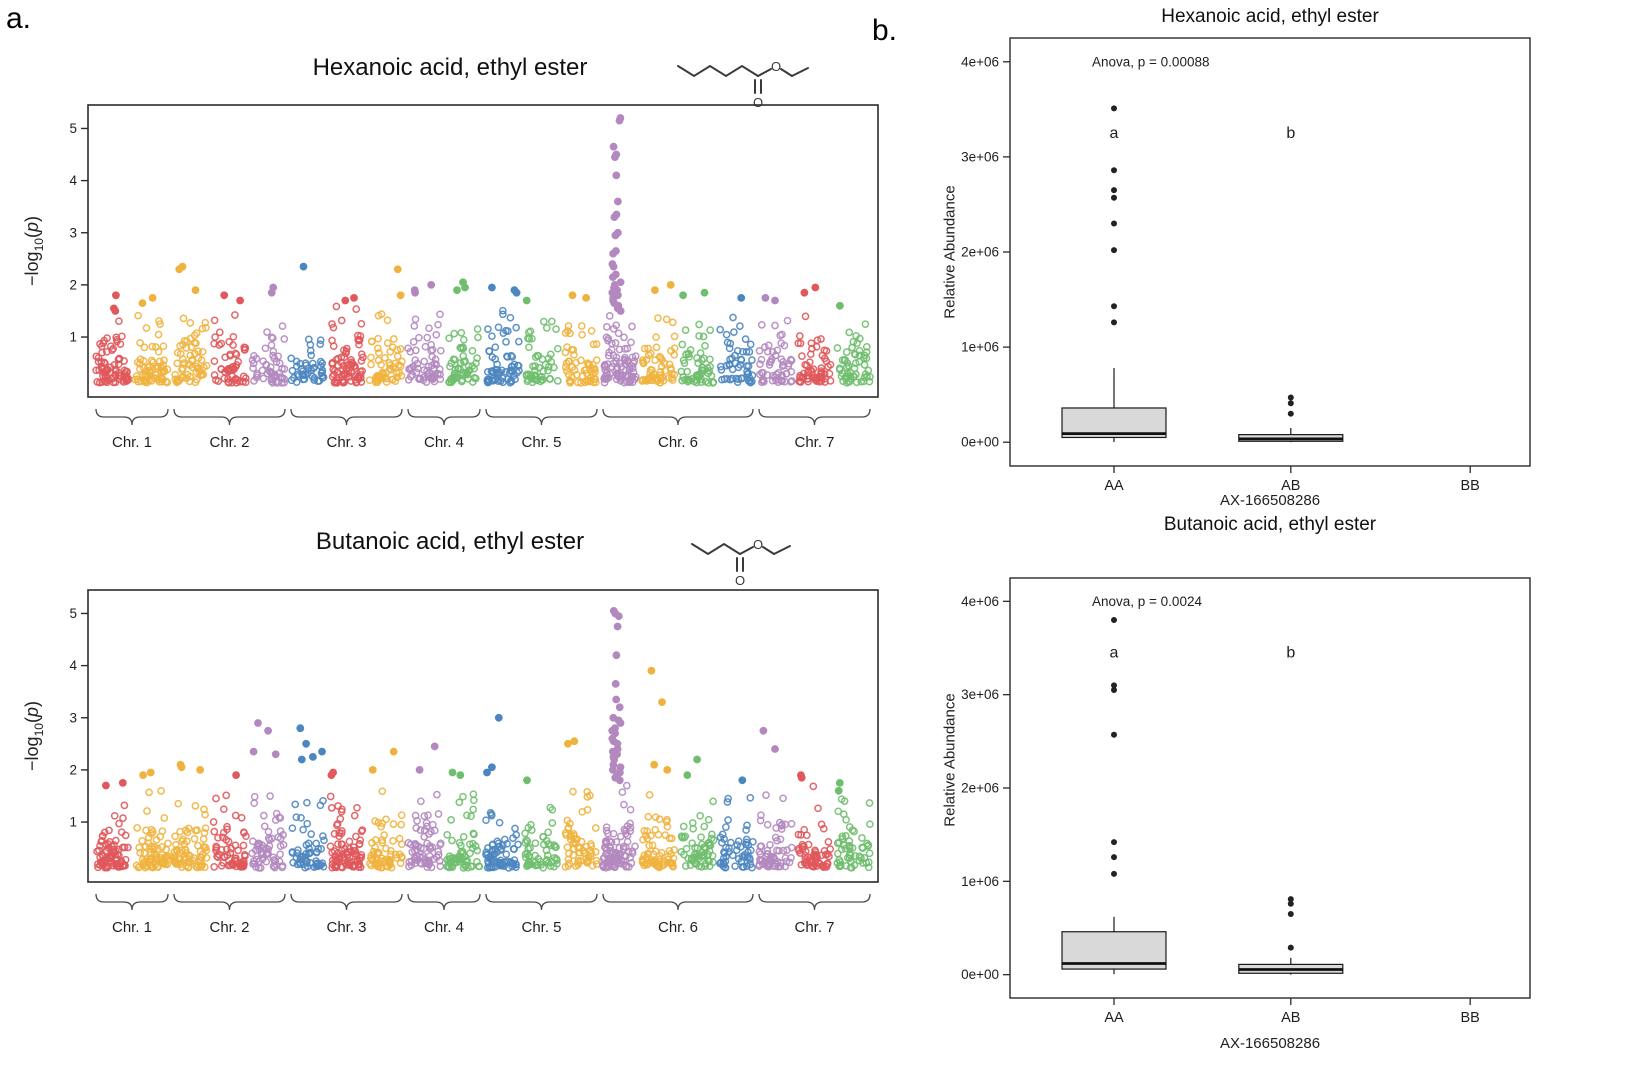 The height and width of the screenshot is (1065, 1644). What do you see at coordinates (740, 580) in the screenshot?
I see `carbonyl-oxygen-label: O` at bounding box center [740, 580].